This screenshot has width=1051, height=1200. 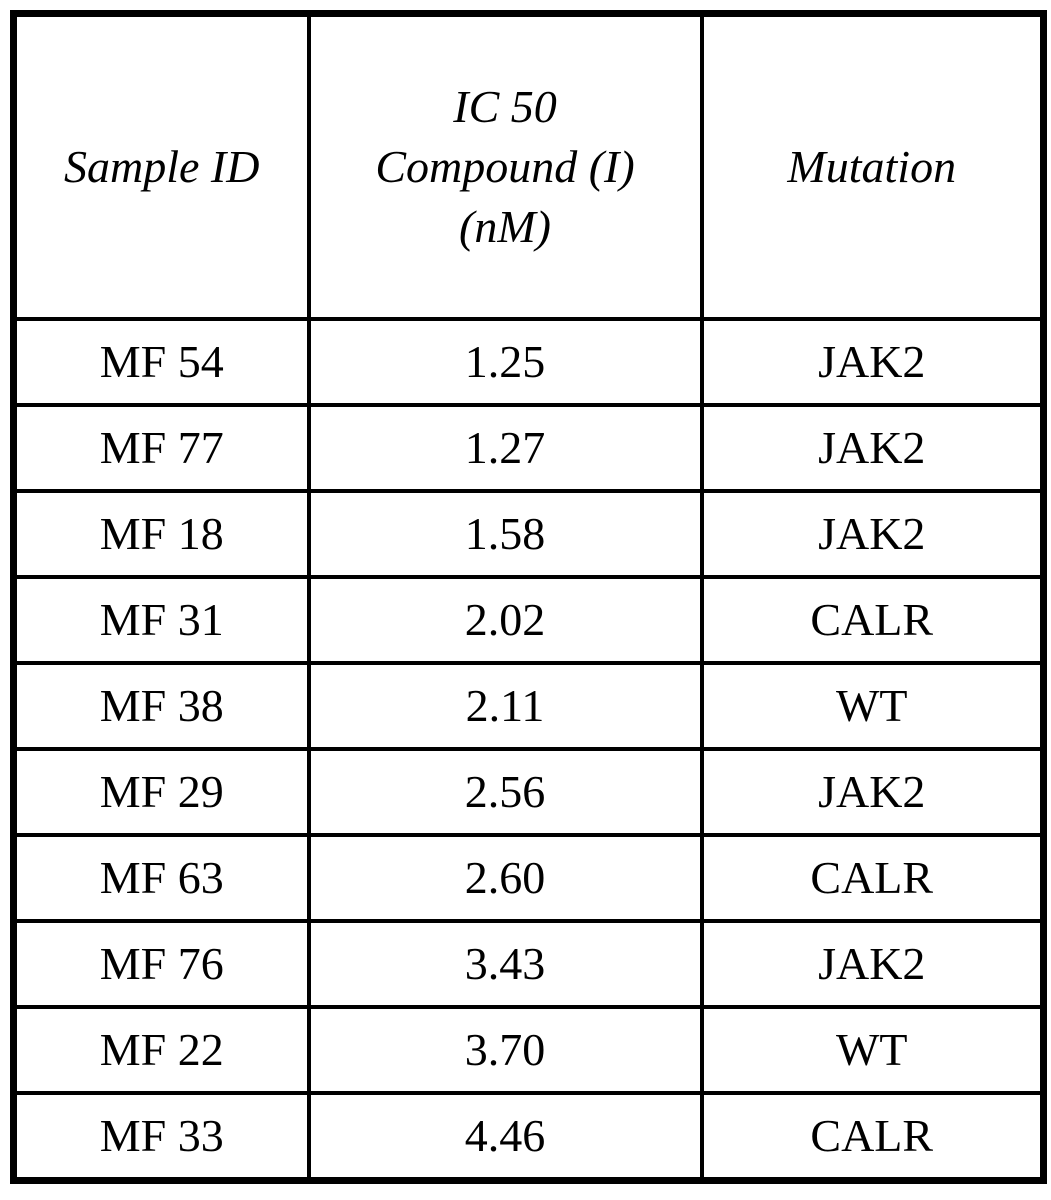 What do you see at coordinates (161, 792) in the screenshot?
I see `cell-sample-id: MF 29` at bounding box center [161, 792].